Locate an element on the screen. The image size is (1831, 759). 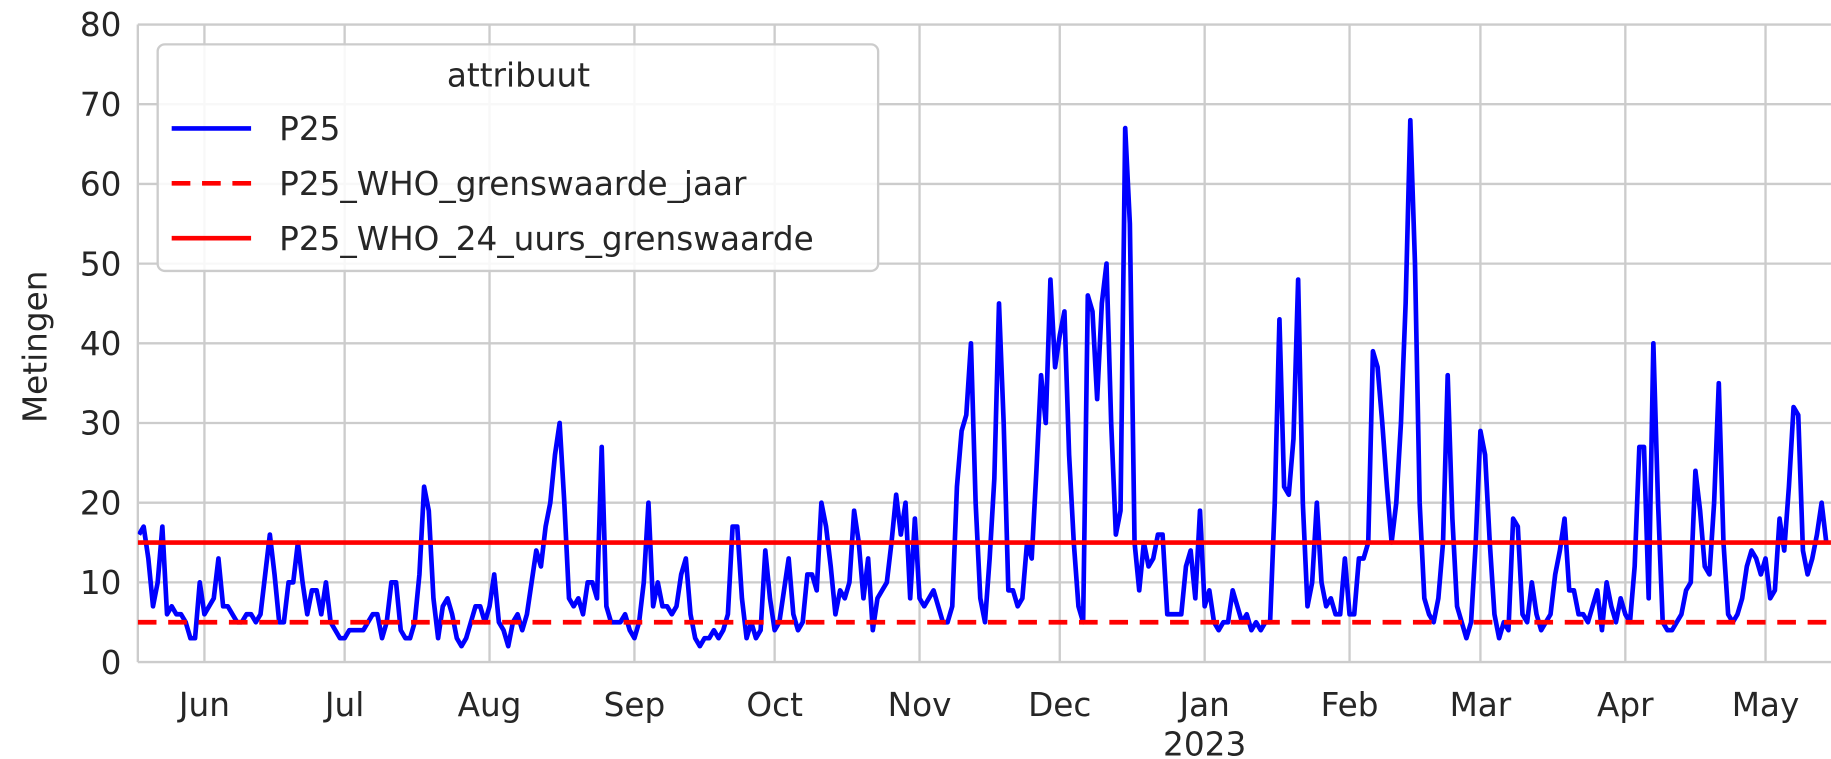
y-tick-label: 0 is located at coordinates (111, 663).